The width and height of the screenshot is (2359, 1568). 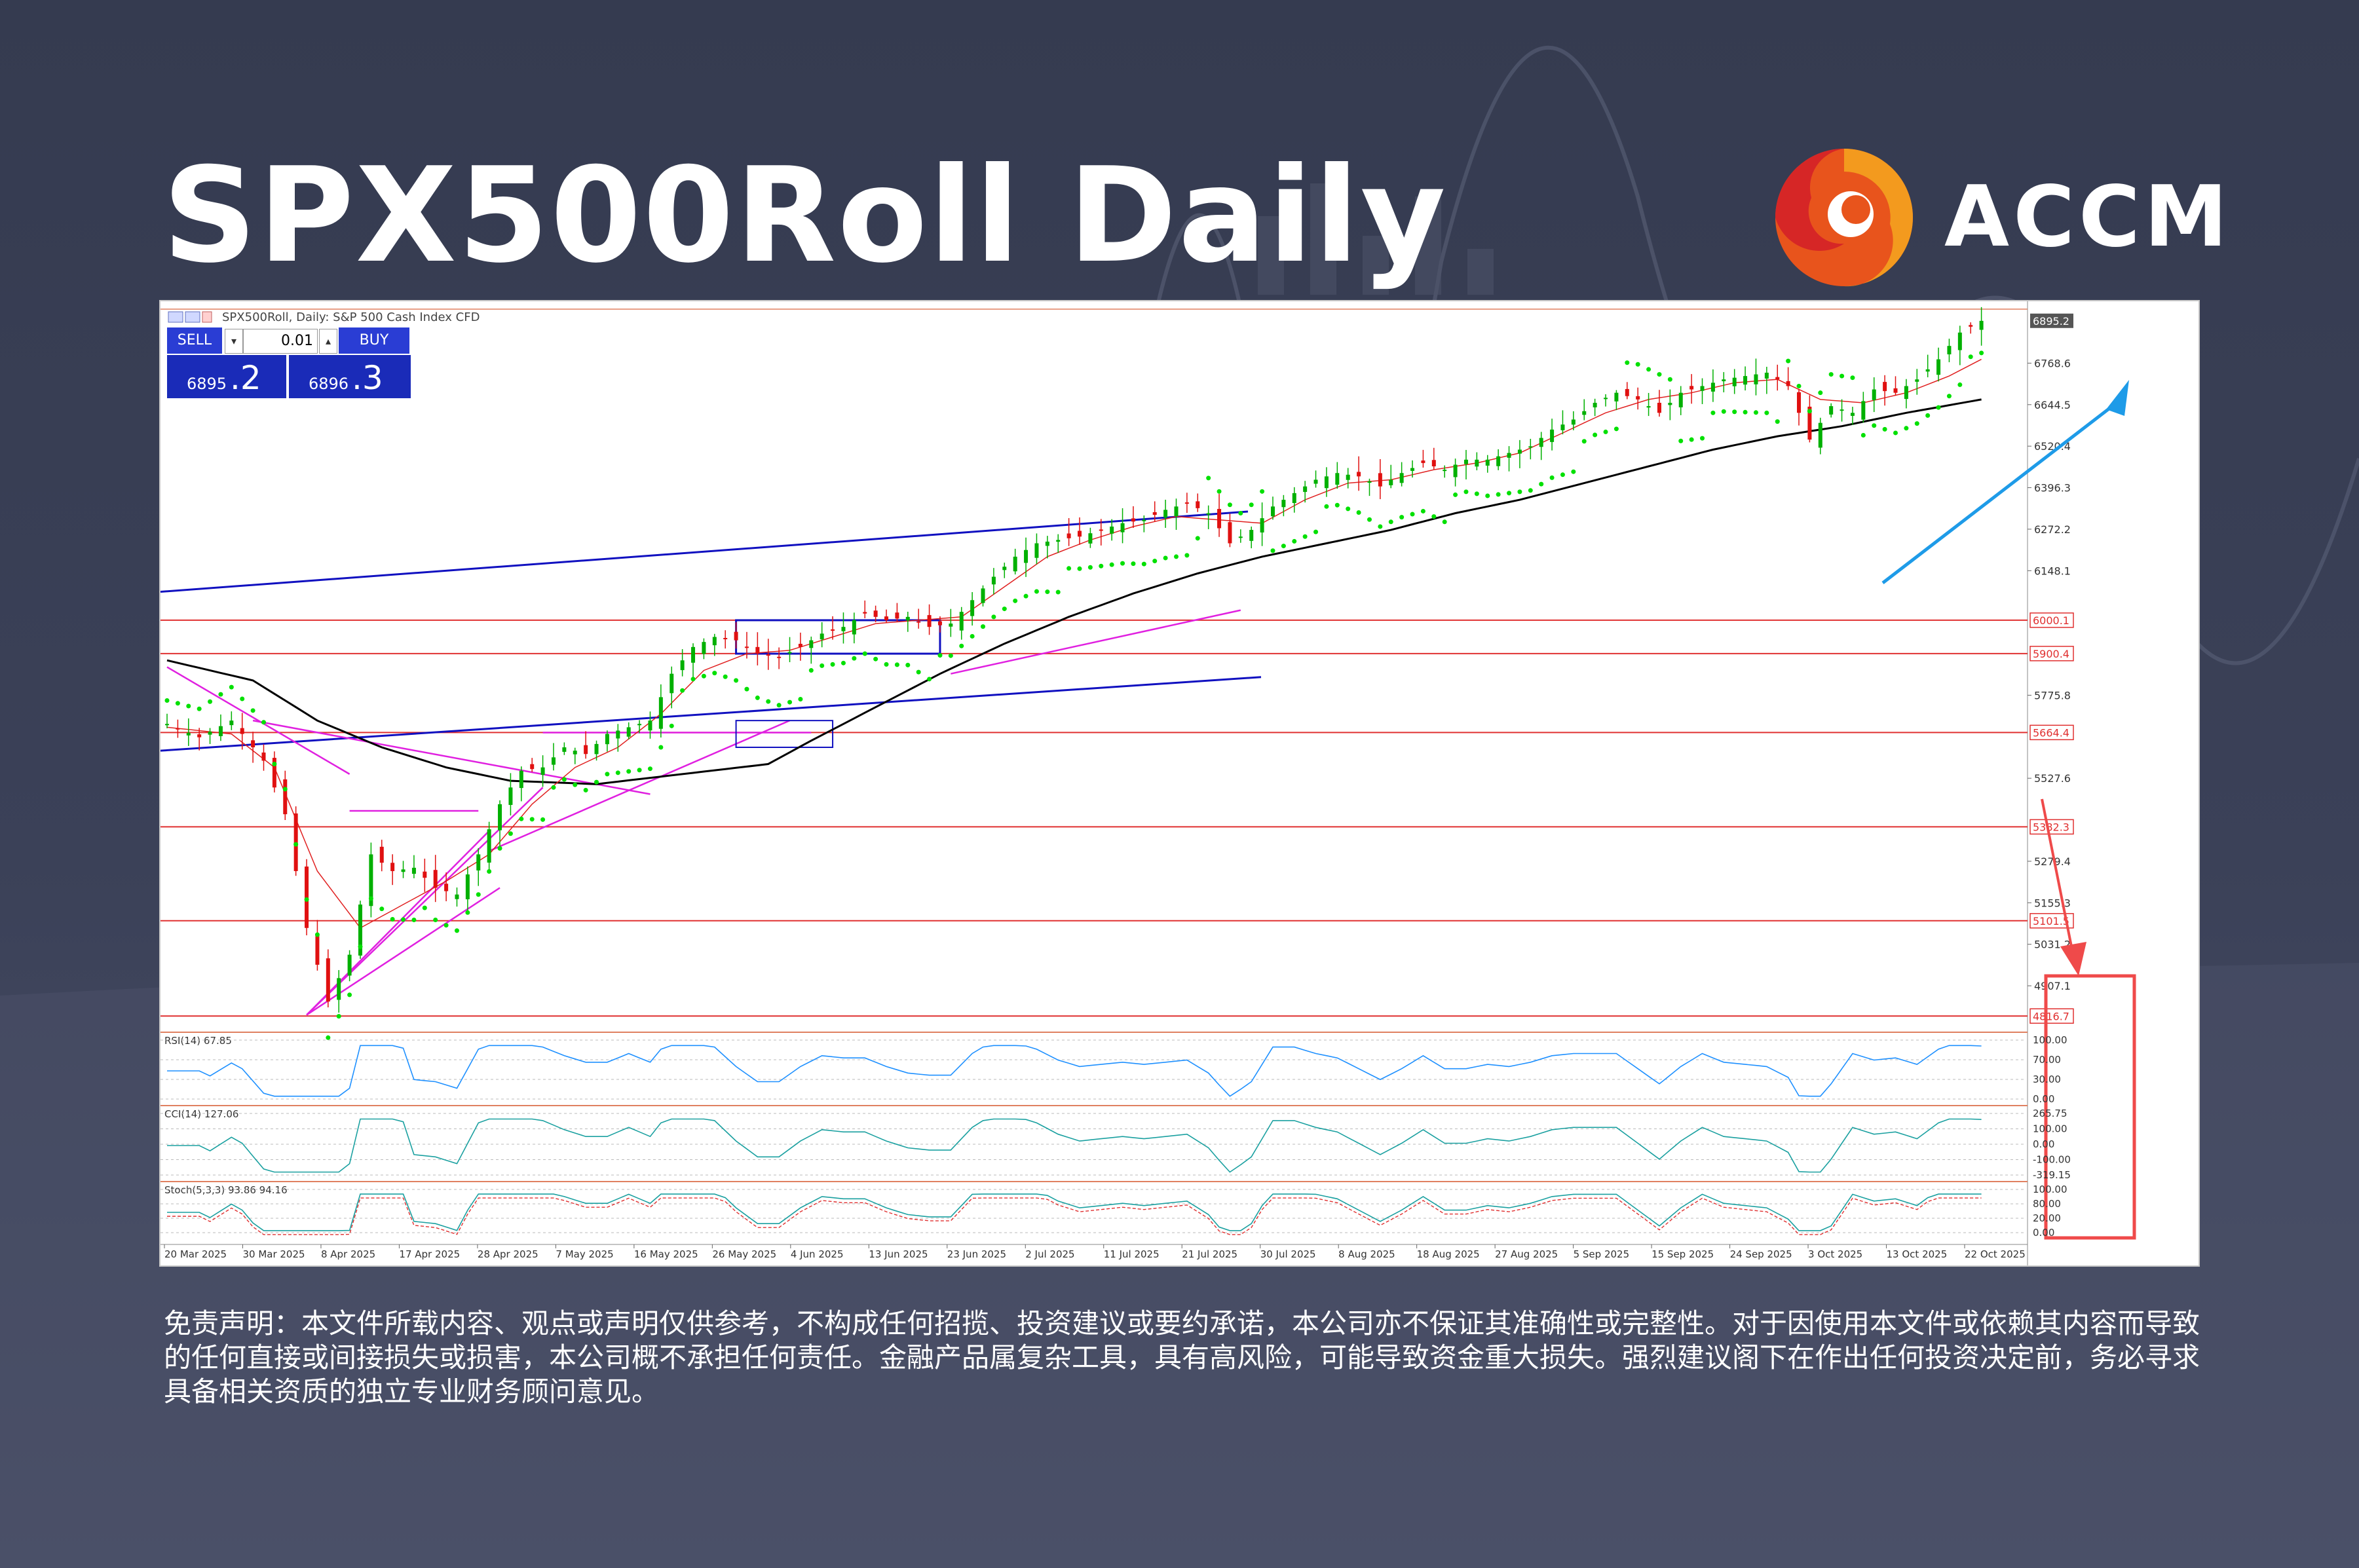 I want to click on uptrend-arrow, so click(x=2005, y=482).